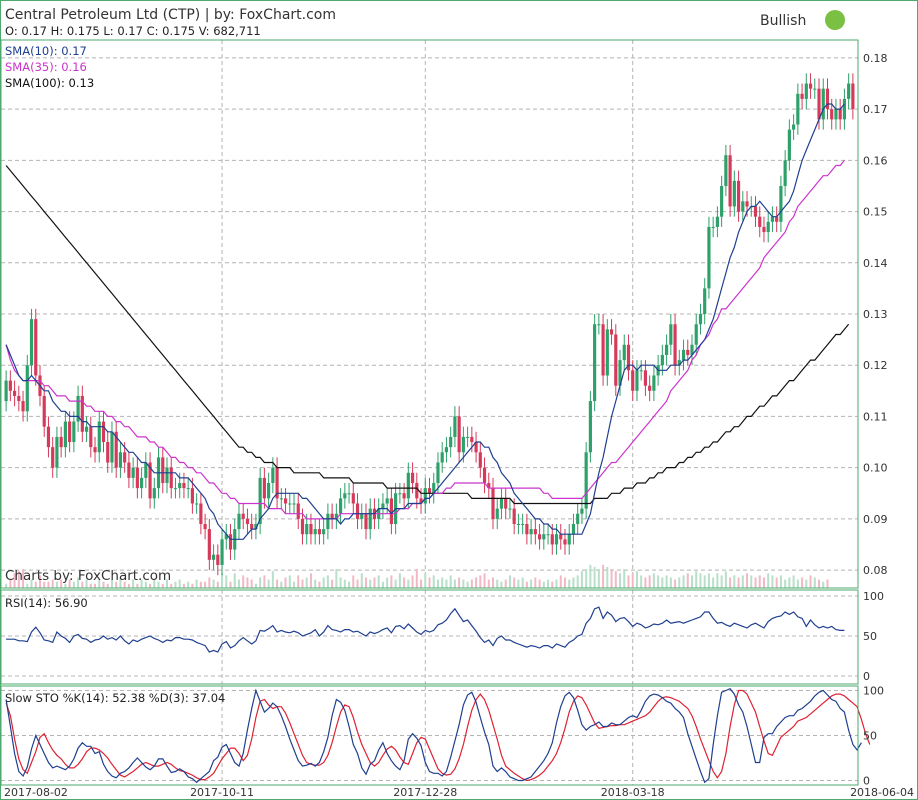 The height and width of the screenshot is (800, 918). Describe the element at coordinates (49, 83) in the screenshot. I see `legend-sma100: SMA(100): 0.13` at that location.